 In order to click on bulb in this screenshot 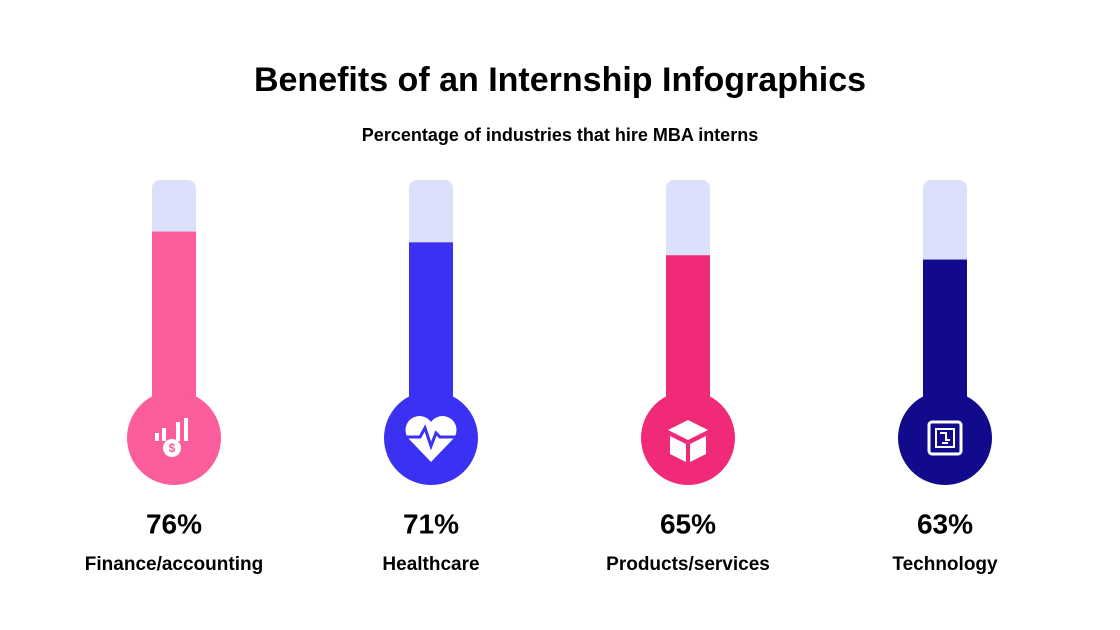, I will do `click(174, 438)`.